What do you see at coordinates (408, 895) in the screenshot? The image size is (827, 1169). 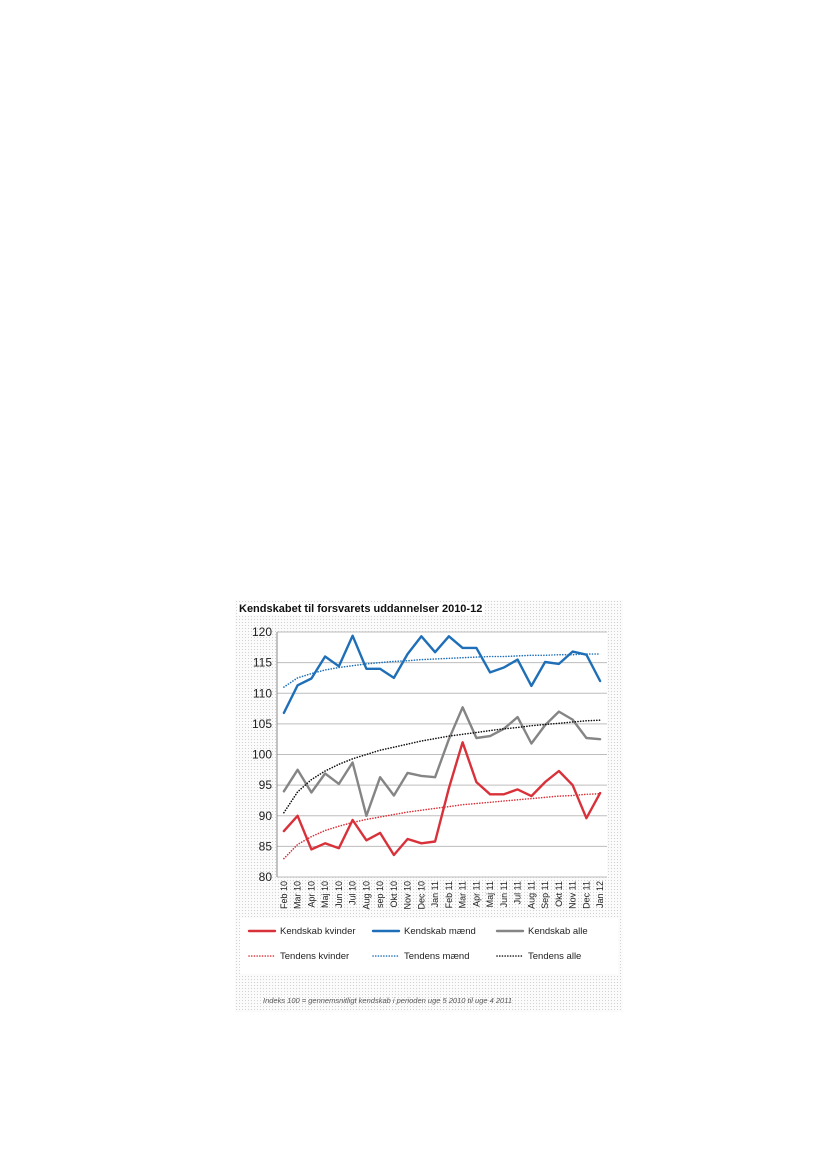 I see `x-tick-label-9: Nov 10` at bounding box center [408, 895].